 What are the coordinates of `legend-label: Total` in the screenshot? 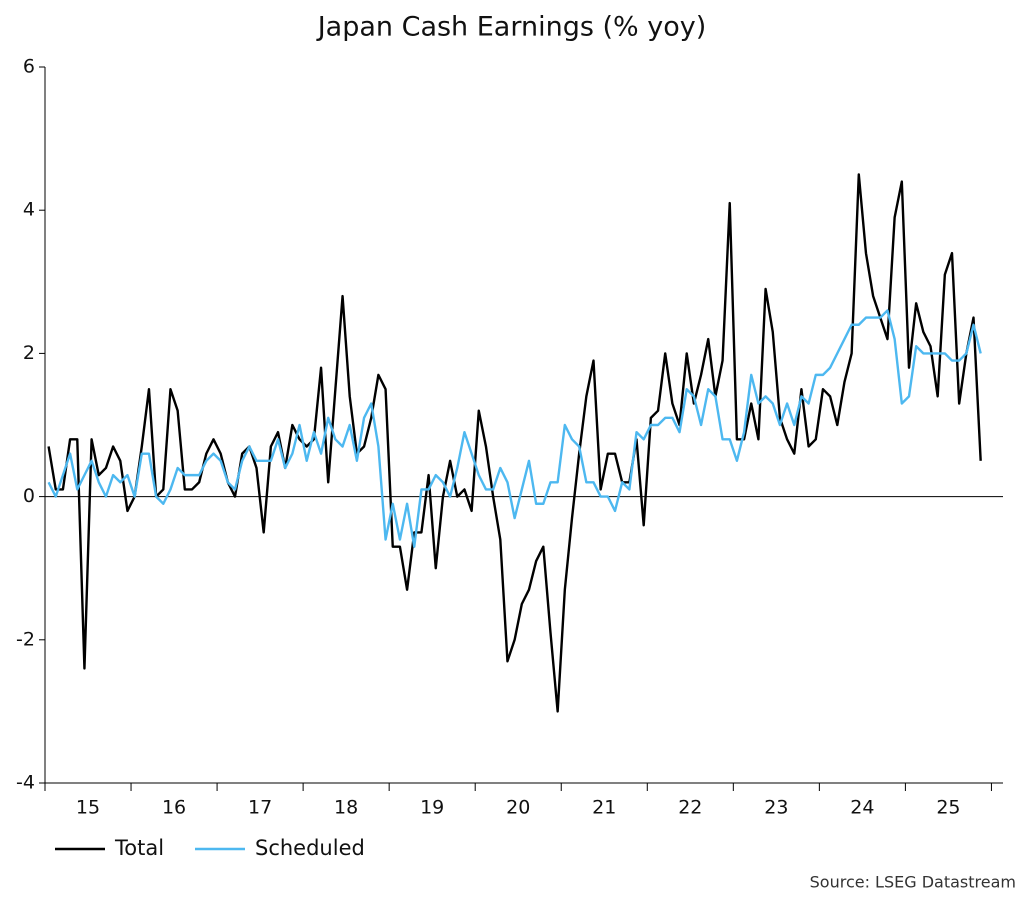 It's located at (139, 848).